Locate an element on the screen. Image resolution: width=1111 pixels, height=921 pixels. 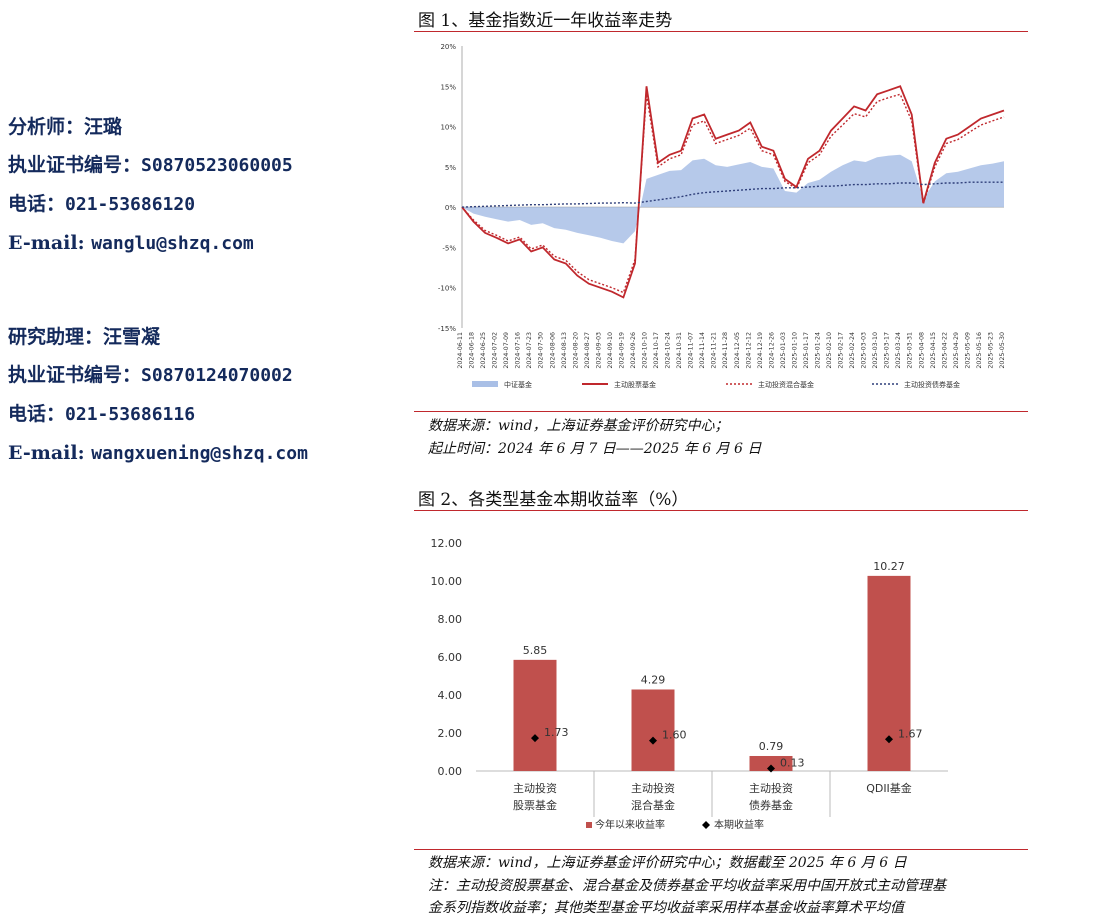
x-tick-label: 2025-01-24 is located at coordinates (817, 350).